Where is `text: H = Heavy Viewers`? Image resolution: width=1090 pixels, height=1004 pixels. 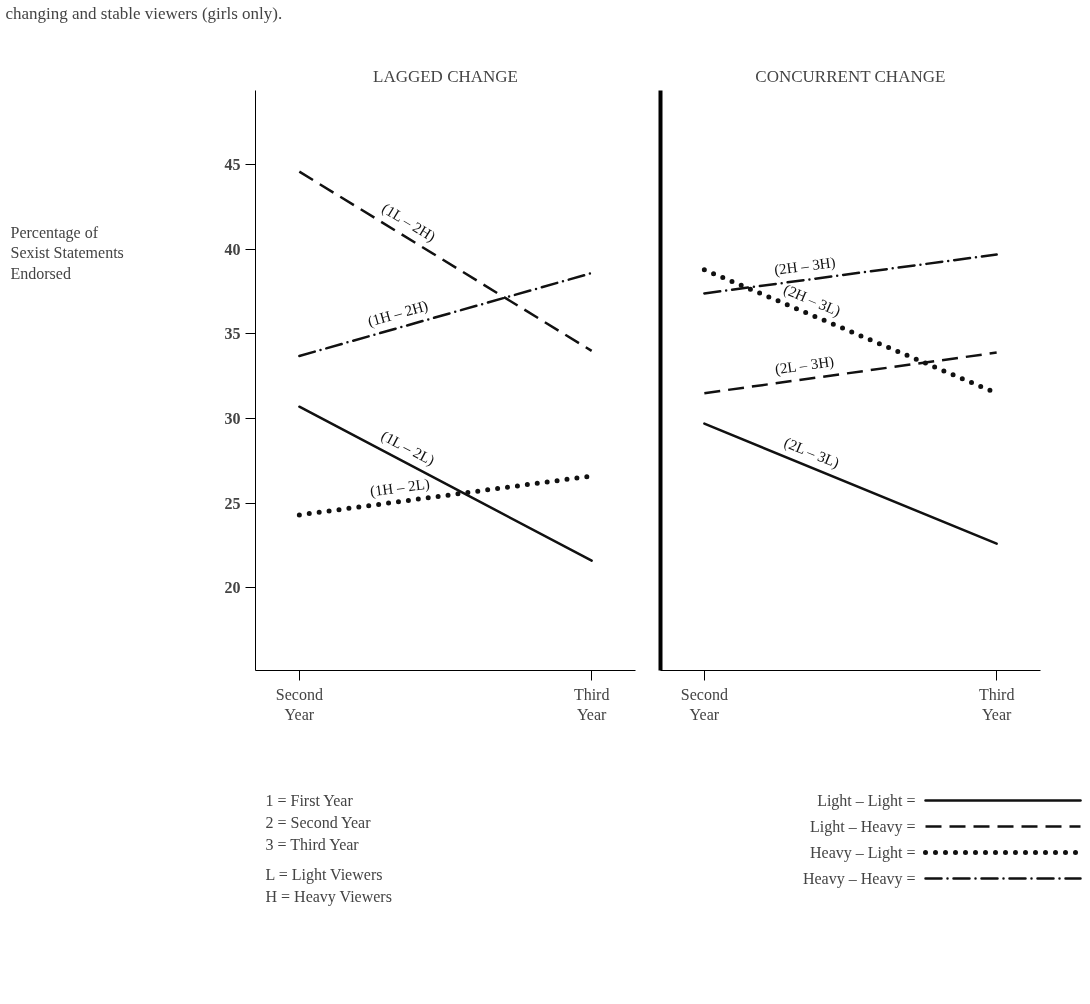
text: H = Heavy Viewers is located at coordinates (328, 897).